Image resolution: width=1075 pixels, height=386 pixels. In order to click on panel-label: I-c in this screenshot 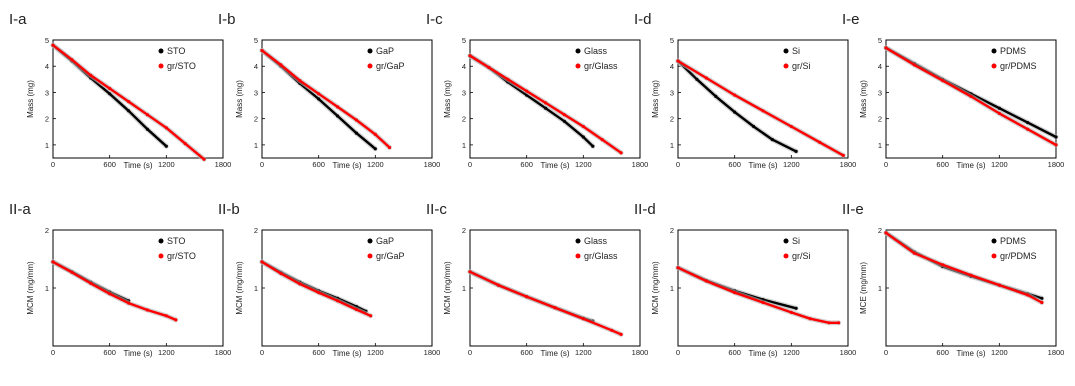, I will do `click(434, 19)`.